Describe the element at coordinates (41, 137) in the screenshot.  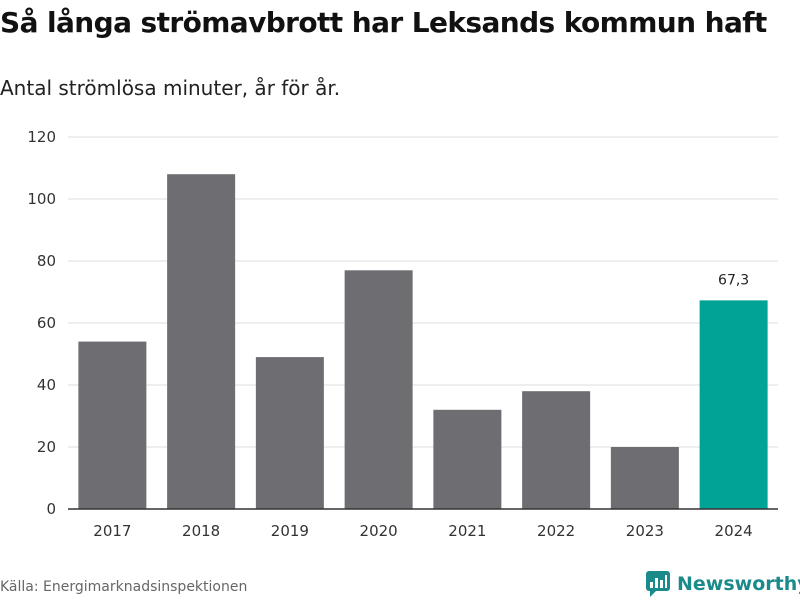
I see `y-tick-label: 120` at that location.